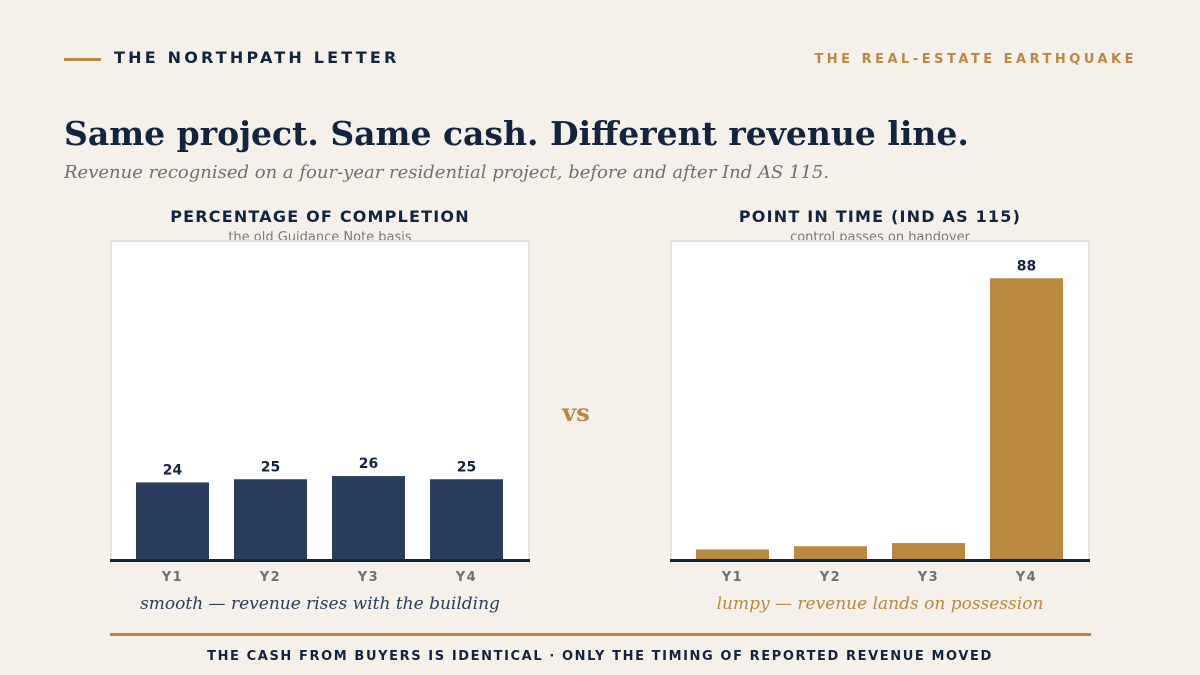  I want to click on left-tick-label-y2: Y2, so click(270, 577).